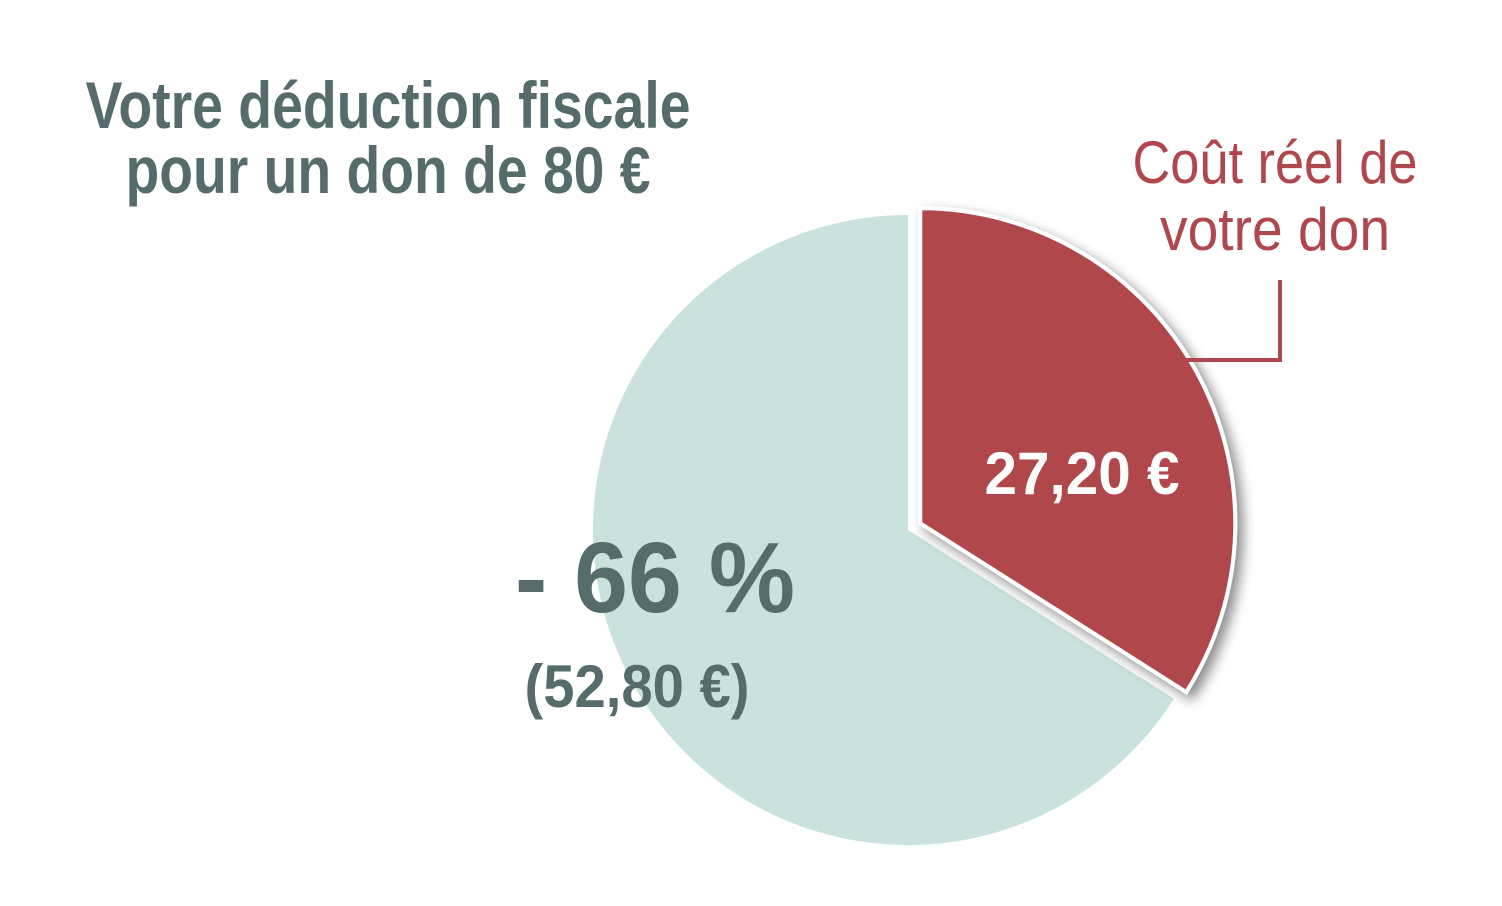 The width and height of the screenshot is (1502, 906). I want to click on chart-title: pour un don de 80 €, so click(388, 170).